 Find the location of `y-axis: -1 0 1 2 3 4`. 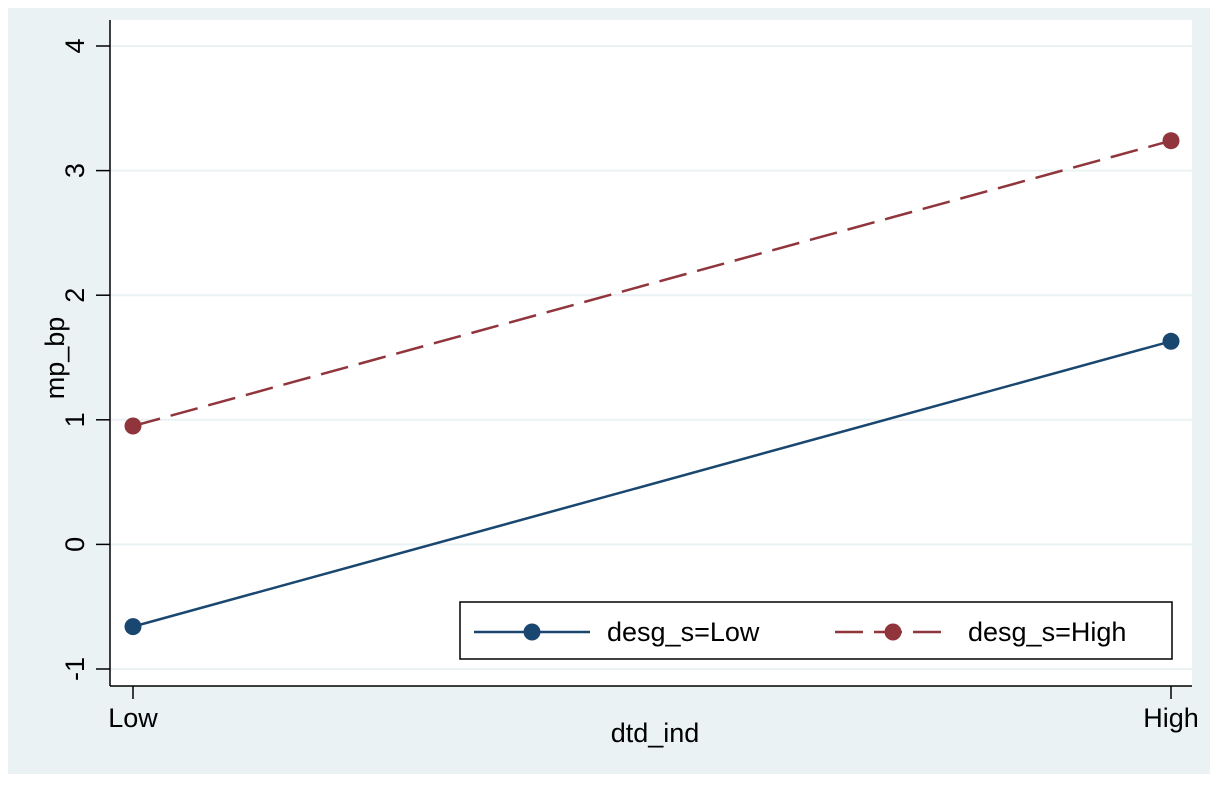

y-axis: -1 0 1 2 3 4 is located at coordinates (85, 353).